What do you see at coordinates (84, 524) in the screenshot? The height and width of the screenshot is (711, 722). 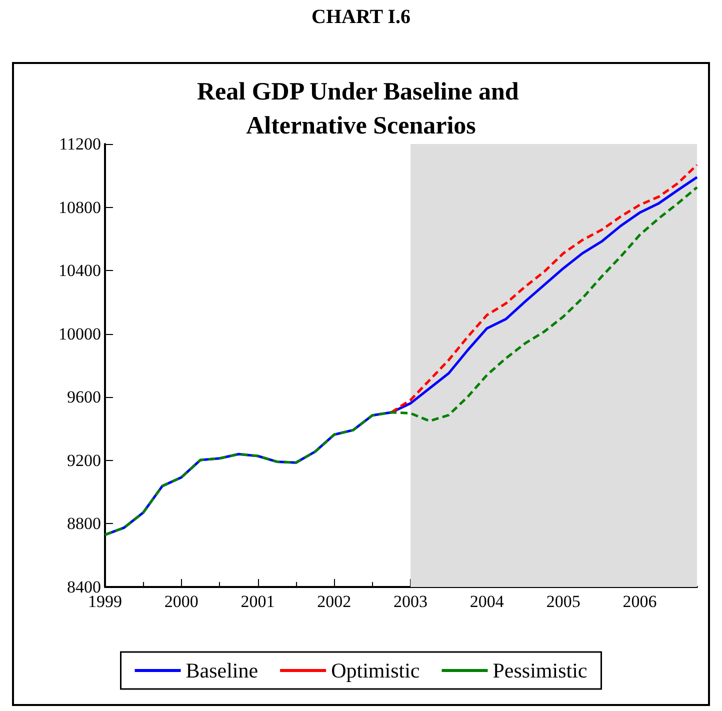 I see `y-tick-label: 8800` at bounding box center [84, 524].